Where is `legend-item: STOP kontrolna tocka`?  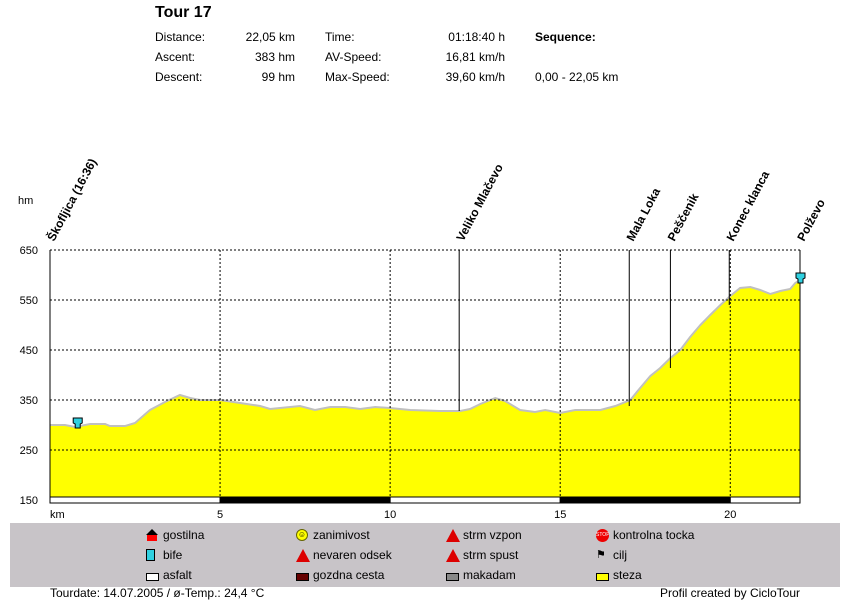
legend-item: STOP kontrolna tocka is located at coordinates (645, 535).